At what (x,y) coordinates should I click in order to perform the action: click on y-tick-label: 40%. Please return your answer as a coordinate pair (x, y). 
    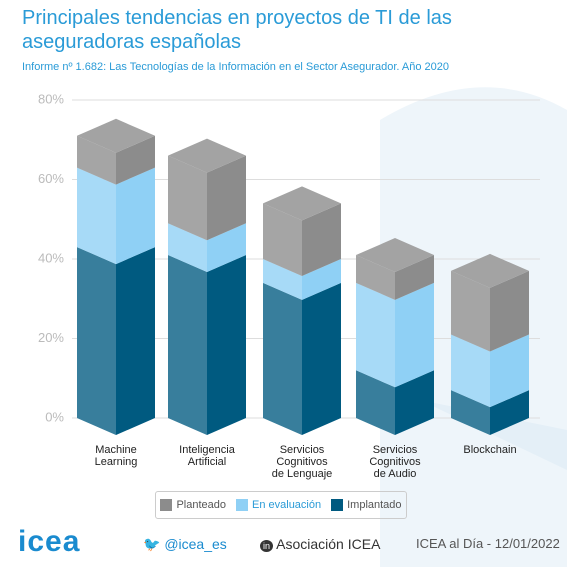
    Looking at the image, I should click on (51, 257).